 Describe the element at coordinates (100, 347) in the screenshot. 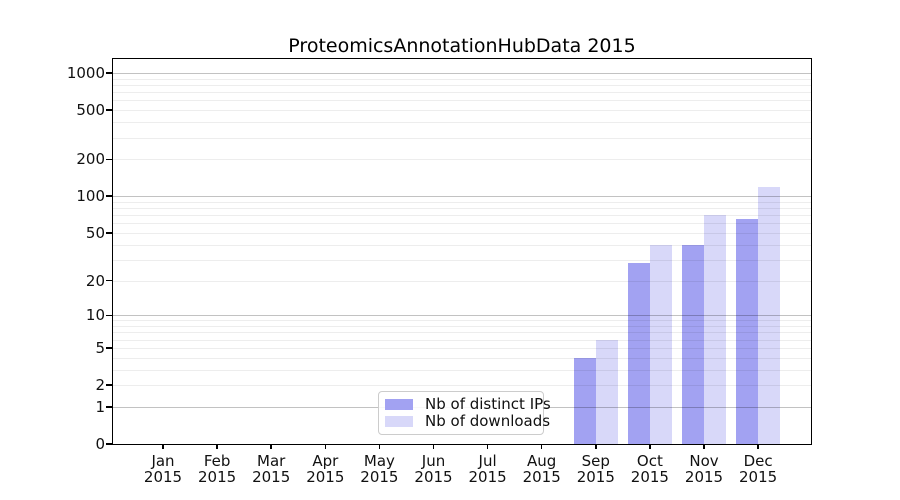

I see `y-tick-label: 5` at that location.